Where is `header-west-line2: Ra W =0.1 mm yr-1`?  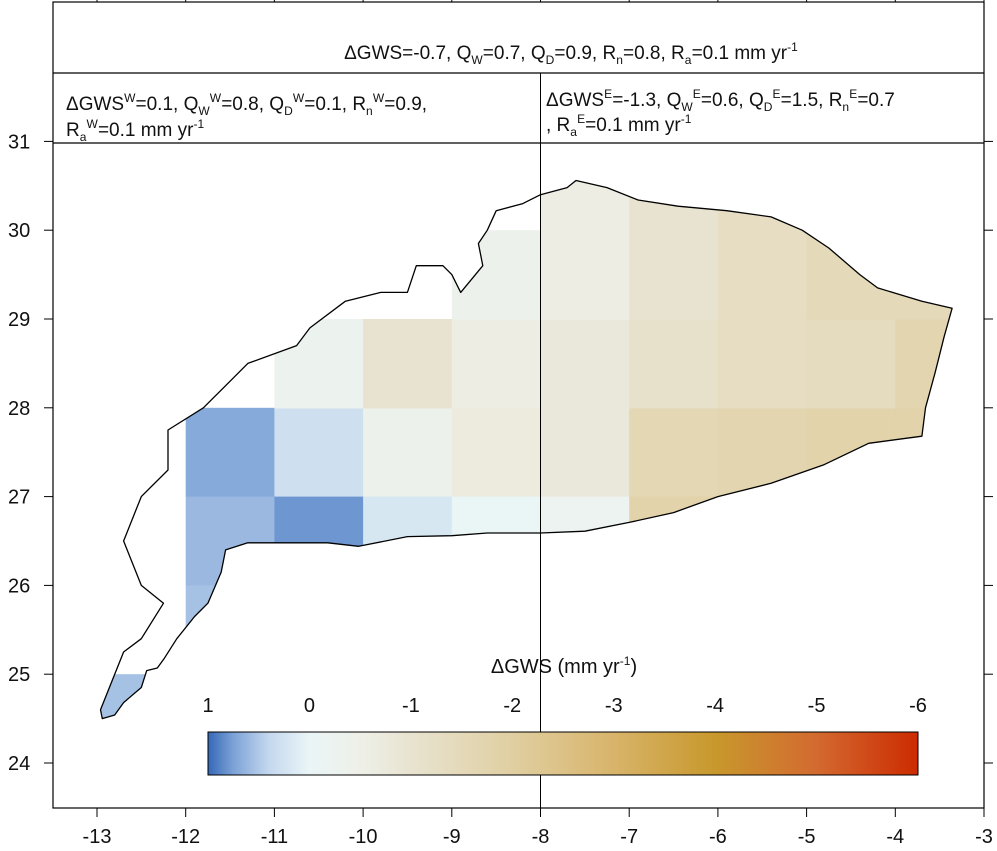
header-west-line2: Ra W =0.1 mm yr-1 is located at coordinates (135, 130).